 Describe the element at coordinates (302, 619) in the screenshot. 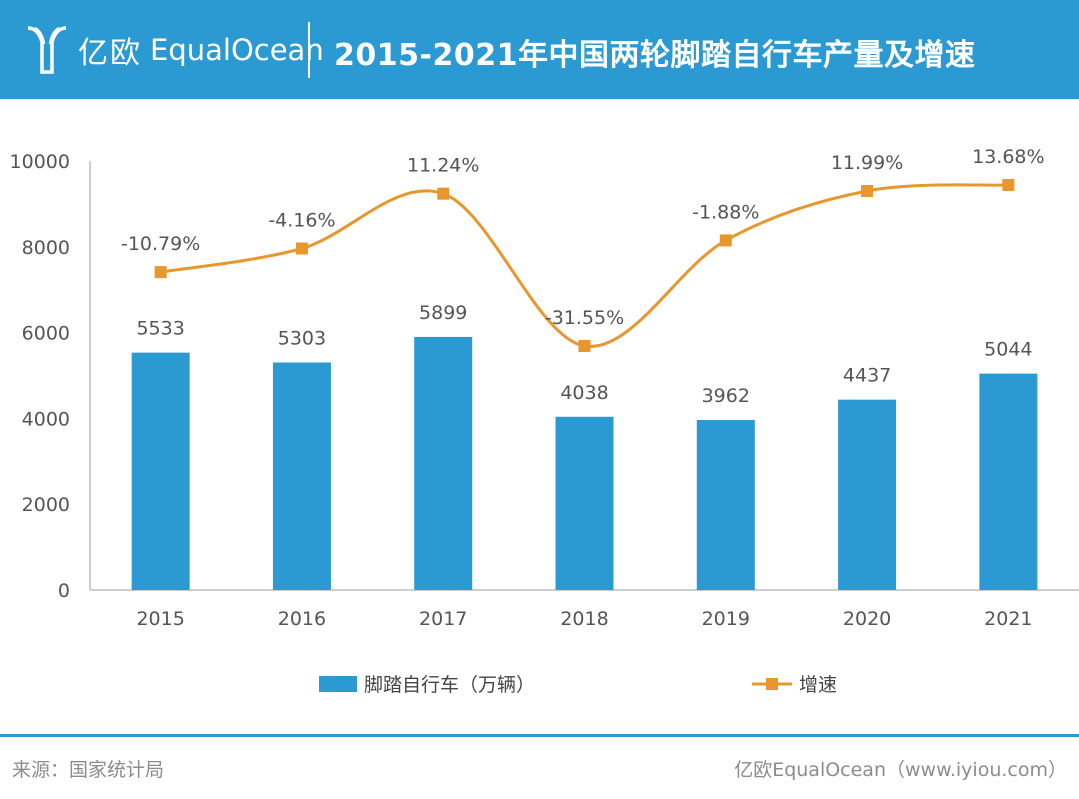

I see `x-tick-label: 2016` at that location.